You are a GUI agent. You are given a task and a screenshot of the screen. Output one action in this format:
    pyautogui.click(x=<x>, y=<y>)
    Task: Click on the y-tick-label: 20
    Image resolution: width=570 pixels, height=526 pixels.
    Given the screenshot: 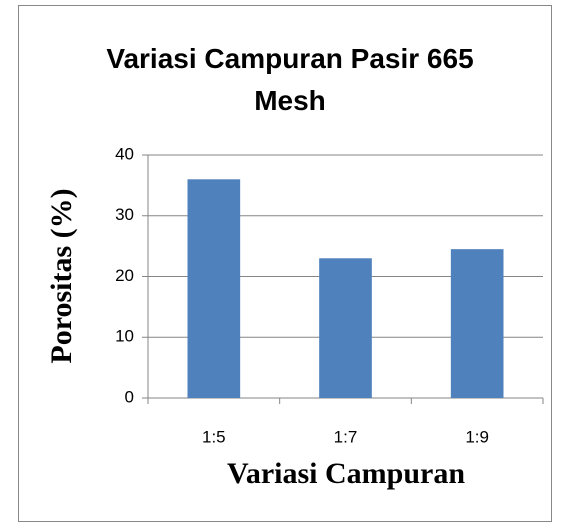 What is the action you would take?
    pyautogui.click(x=124, y=275)
    